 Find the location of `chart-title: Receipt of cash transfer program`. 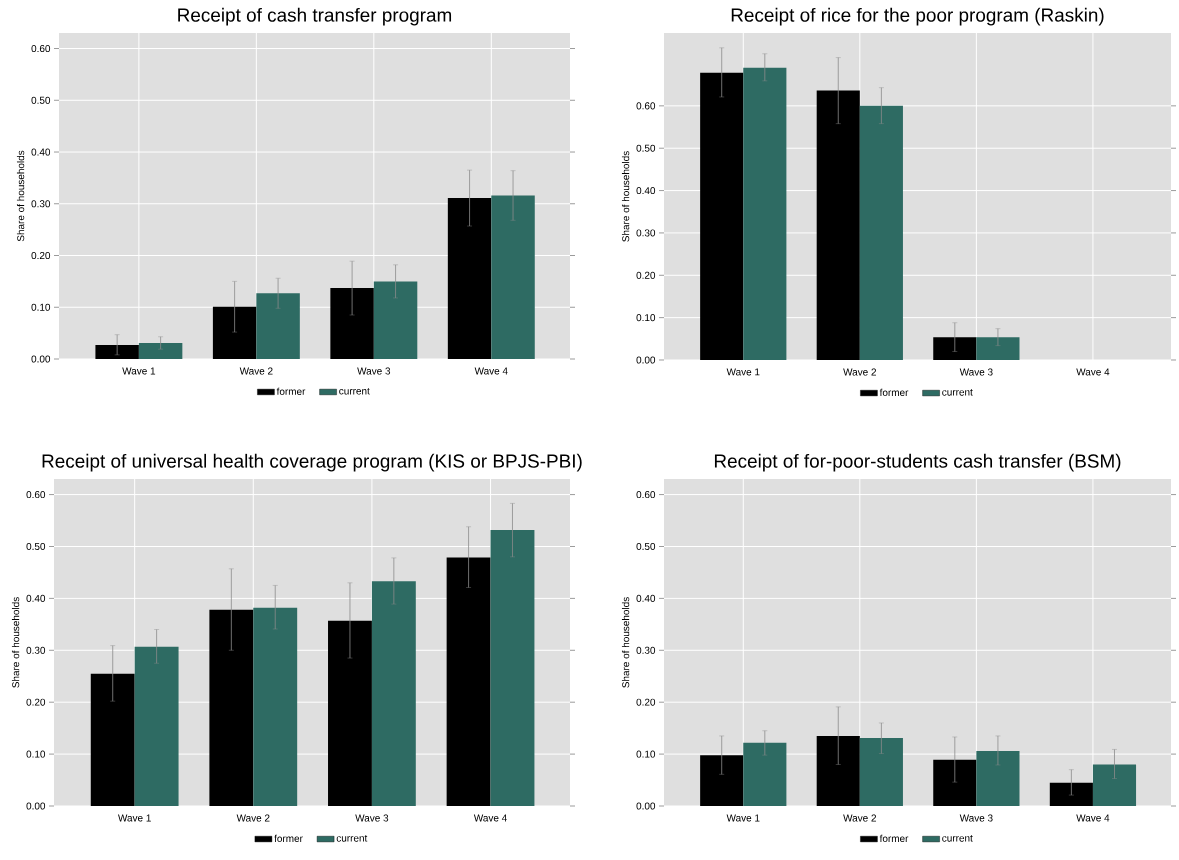

chart-title: Receipt of cash transfer program is located at coordinates (315, 16).